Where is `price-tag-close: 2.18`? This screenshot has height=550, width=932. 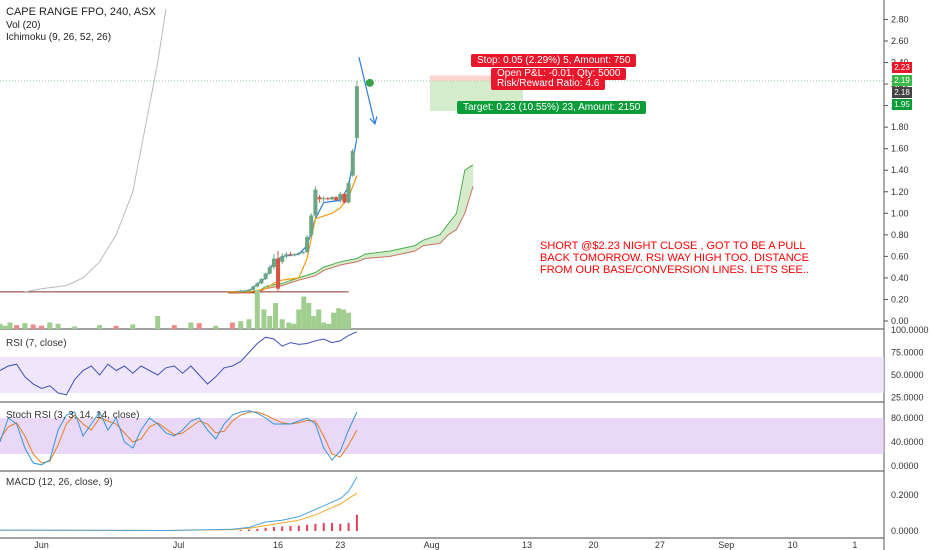
price-tag-close: 2.18 is located at coordinates (902, 92).